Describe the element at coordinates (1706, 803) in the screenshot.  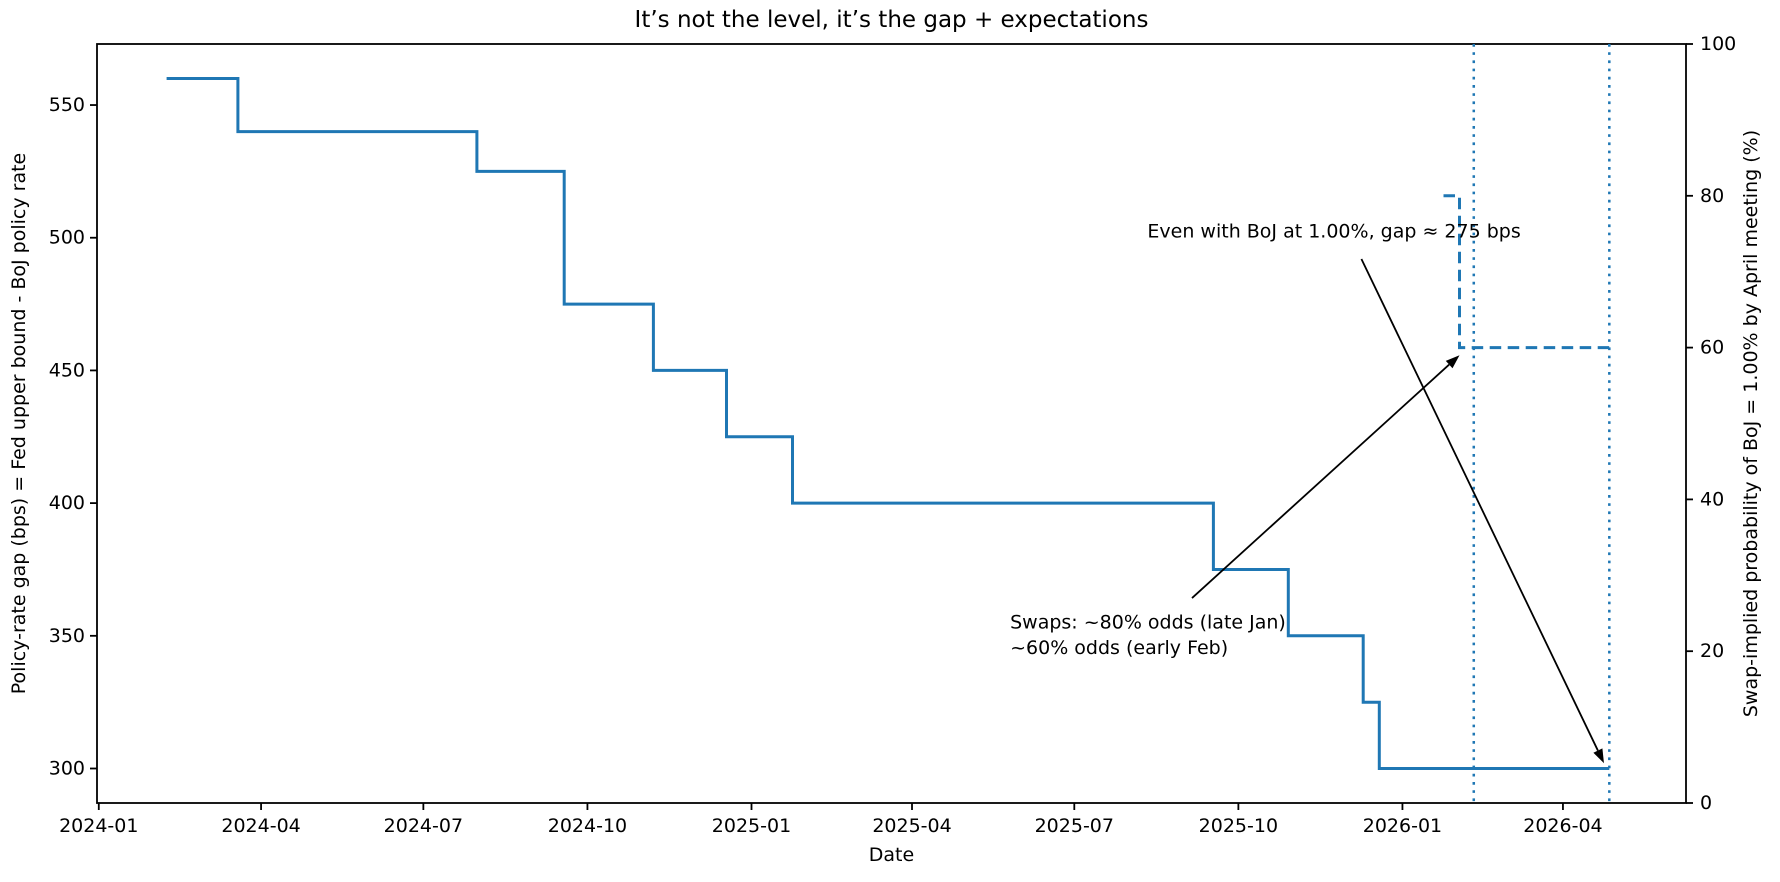
I see `y-right-tick-label: 0` at that location.